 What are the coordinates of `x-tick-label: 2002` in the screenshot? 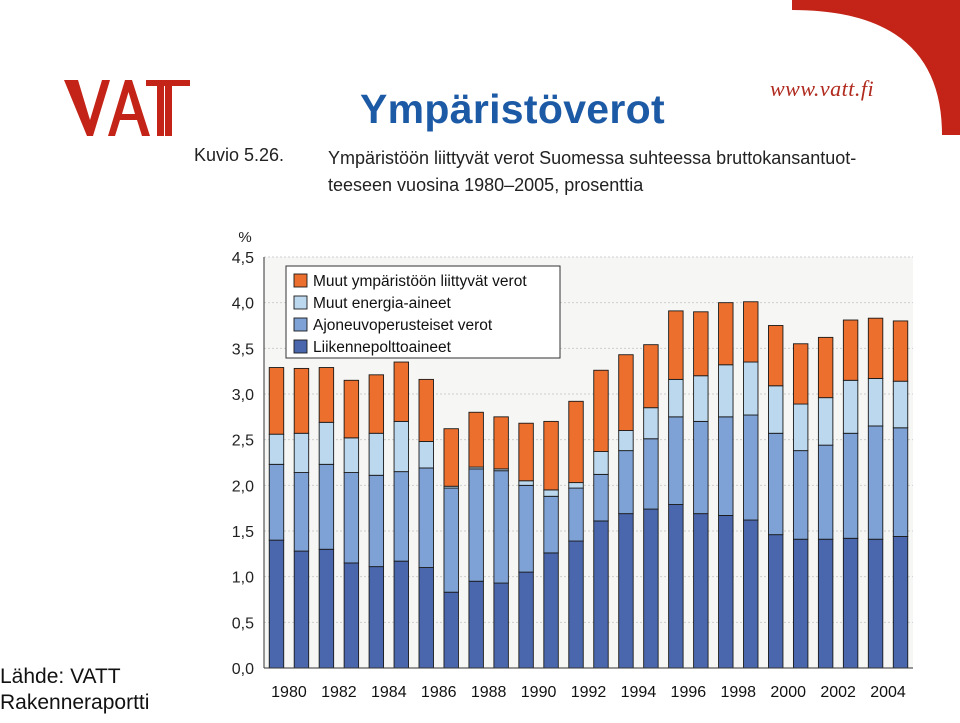 It's located at (838, 692).